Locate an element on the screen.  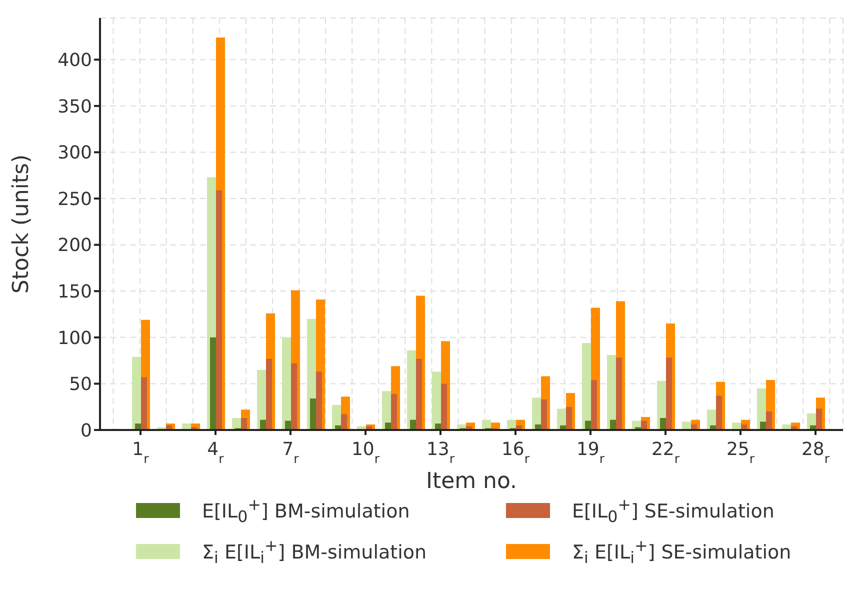
y-tick-label: 150 is located at coordinates (75, 292).